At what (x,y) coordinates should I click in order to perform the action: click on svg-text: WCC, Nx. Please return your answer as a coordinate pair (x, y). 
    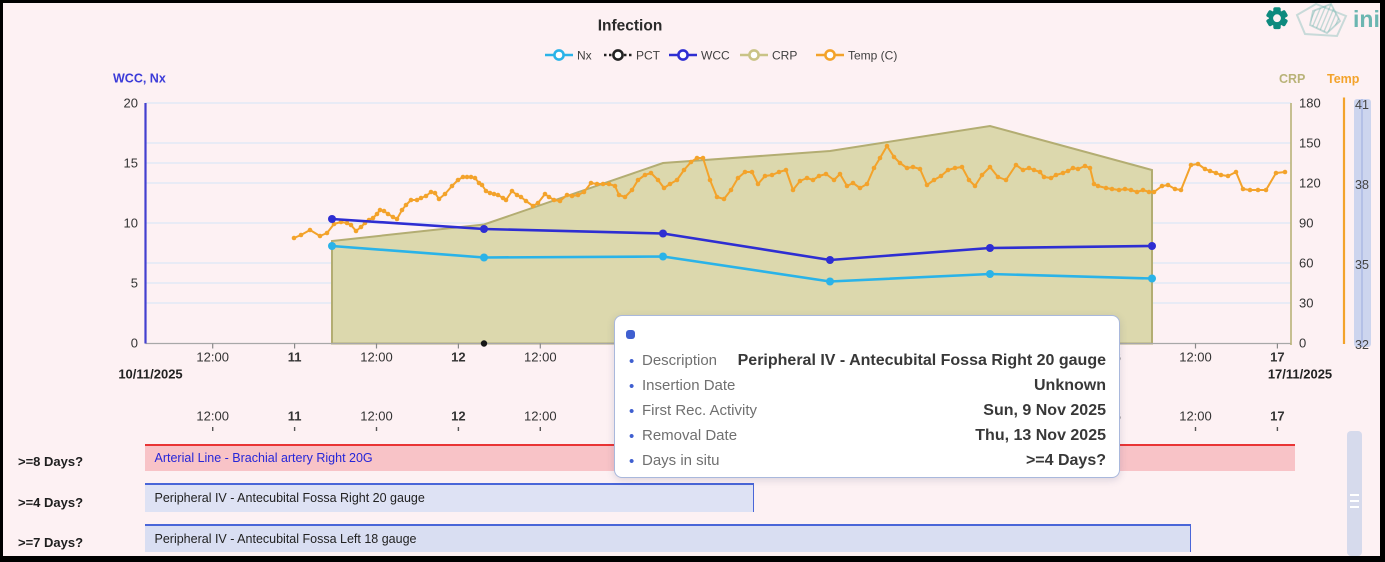
    Looking at the image, I should click on (139, 79).